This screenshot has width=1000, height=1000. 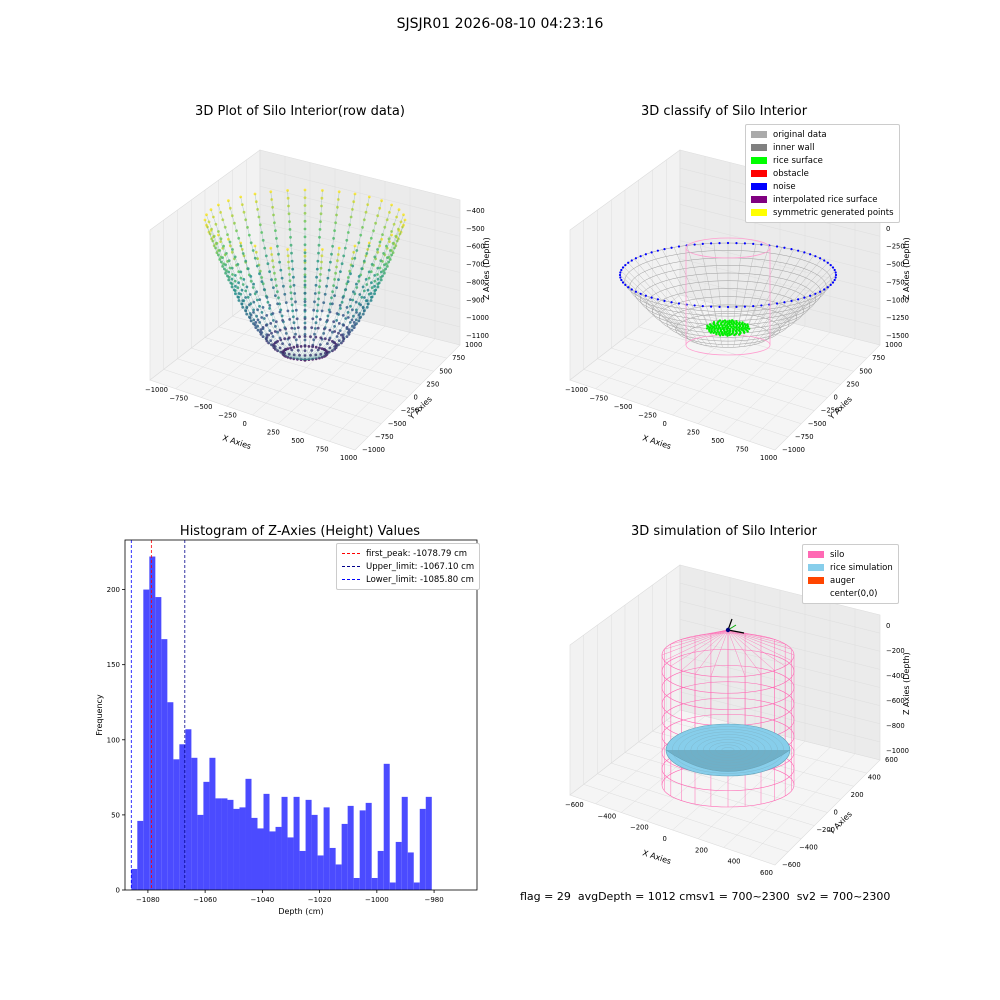 I want to click on panel2-x-tick-label: 1000, so click(x=768, y=457).